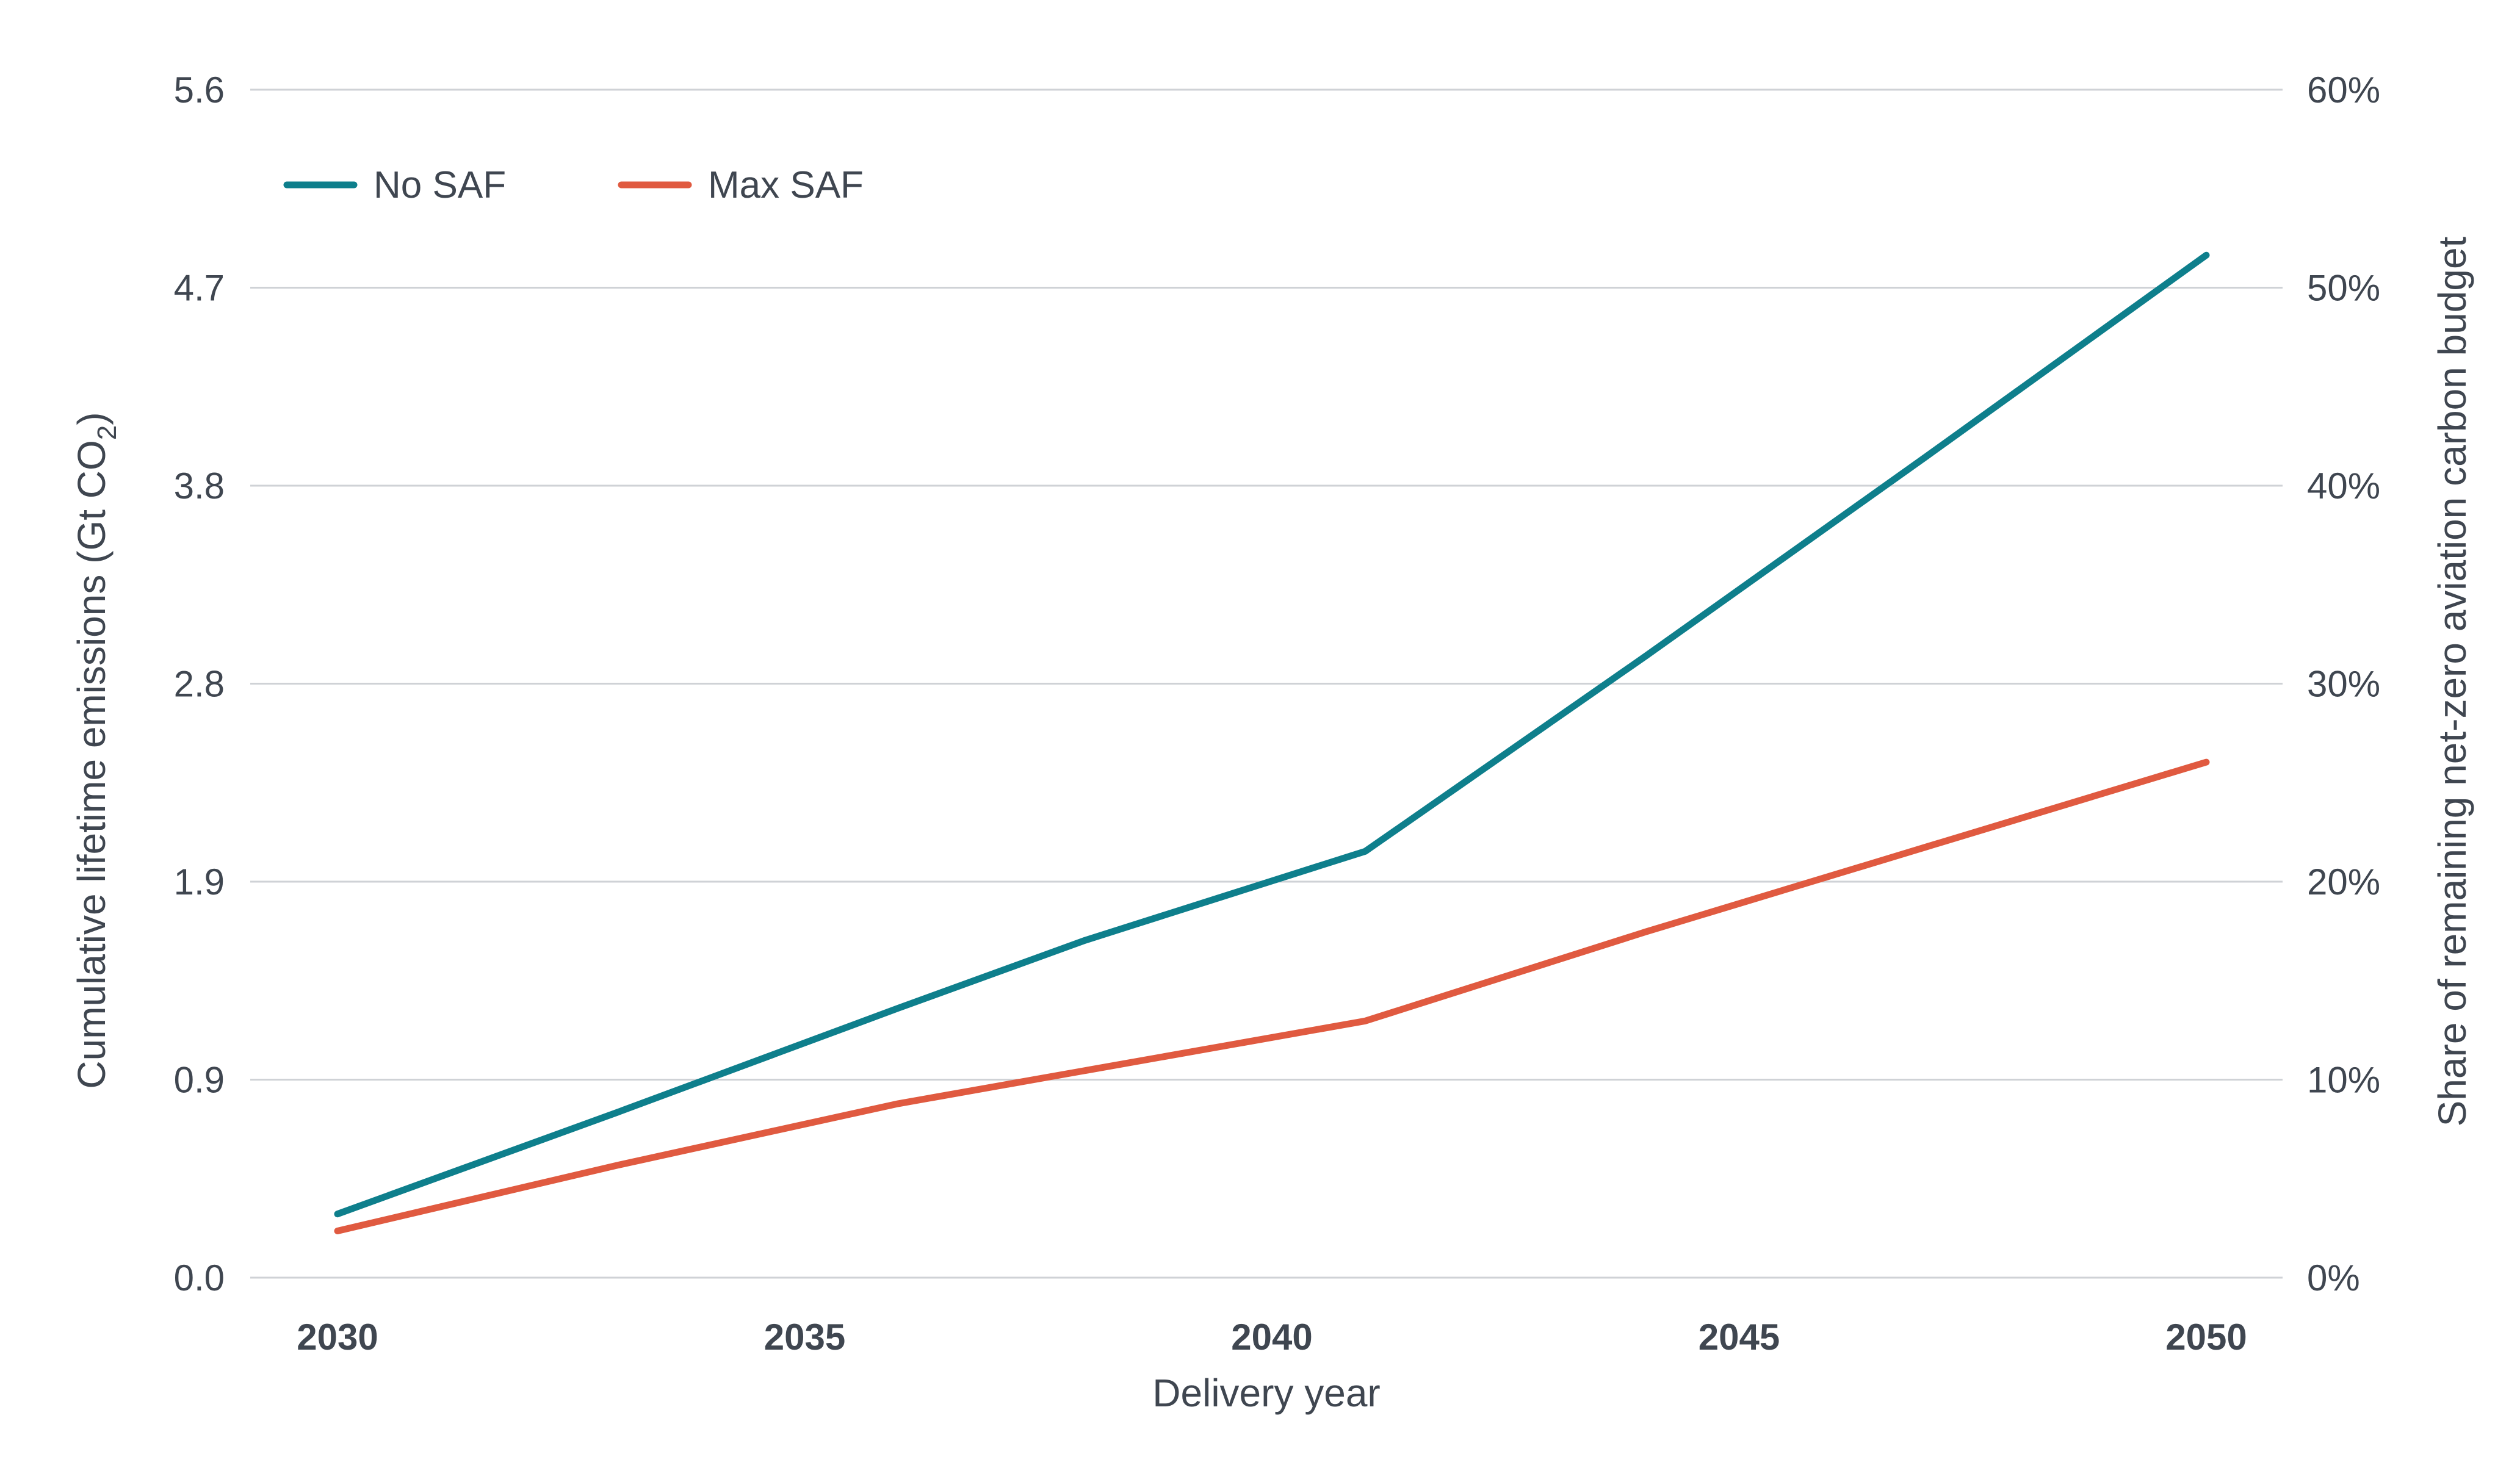 This screenshot has height=1468, width=2520. Describe the element at coordinates (1739, 1337) in the screenshot. I see `x-tick-label: 2045` at that location.